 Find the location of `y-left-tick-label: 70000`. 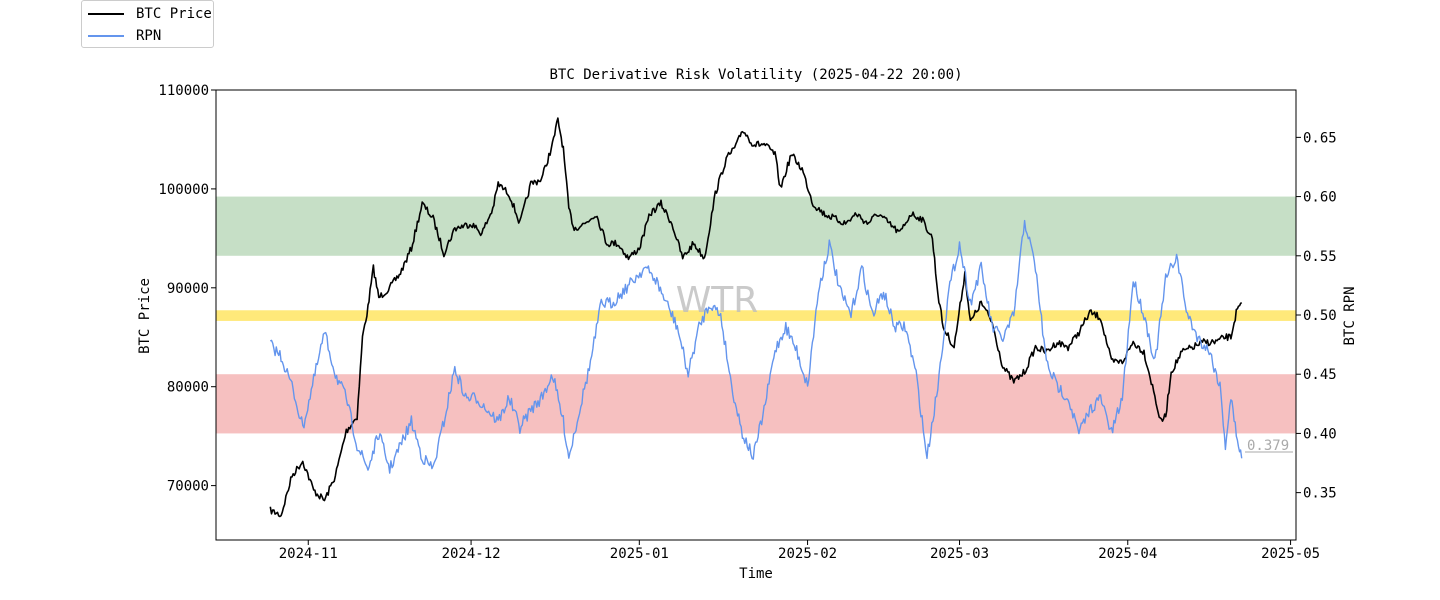

y-left-tick-label: 70000 is located at coordinates (188, 487).